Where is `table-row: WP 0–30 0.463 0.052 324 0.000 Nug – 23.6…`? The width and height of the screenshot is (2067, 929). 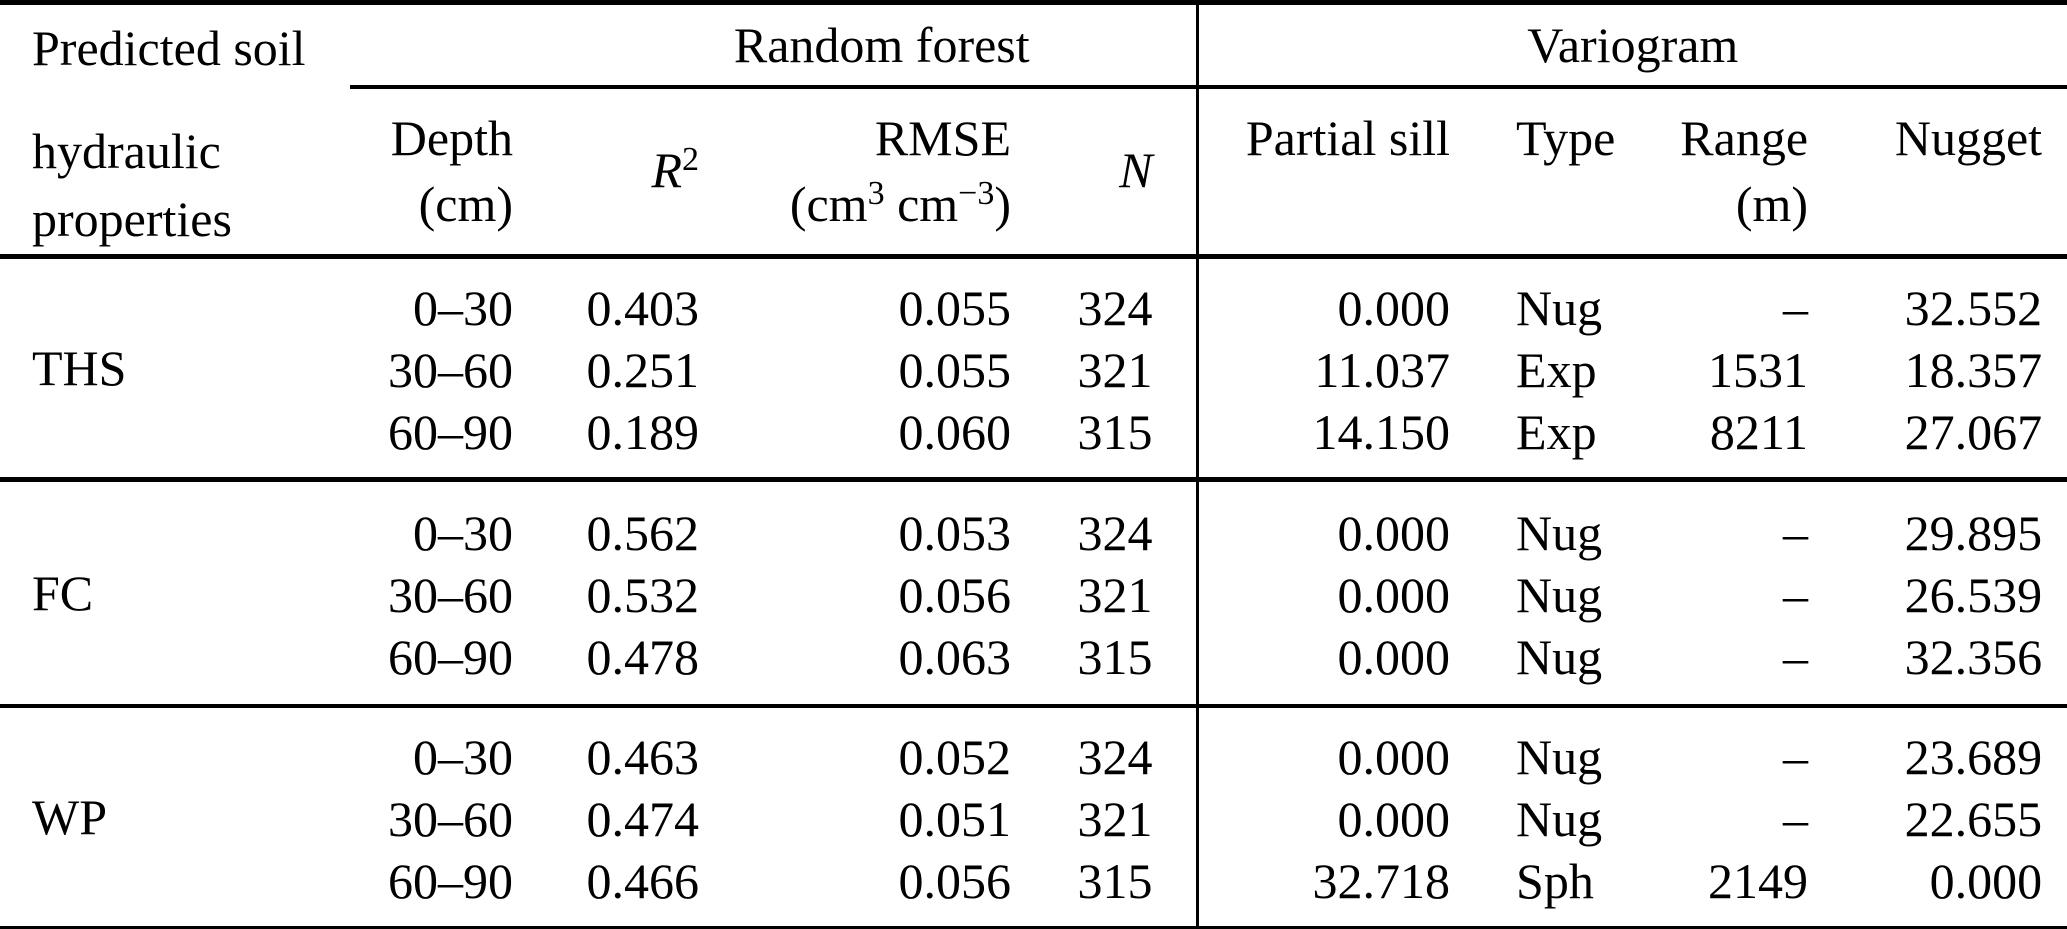
table-row: WP 0–30 0.463 0.052 324 0.000 Nug – 23.6… is located at coordinates (1033, 775).